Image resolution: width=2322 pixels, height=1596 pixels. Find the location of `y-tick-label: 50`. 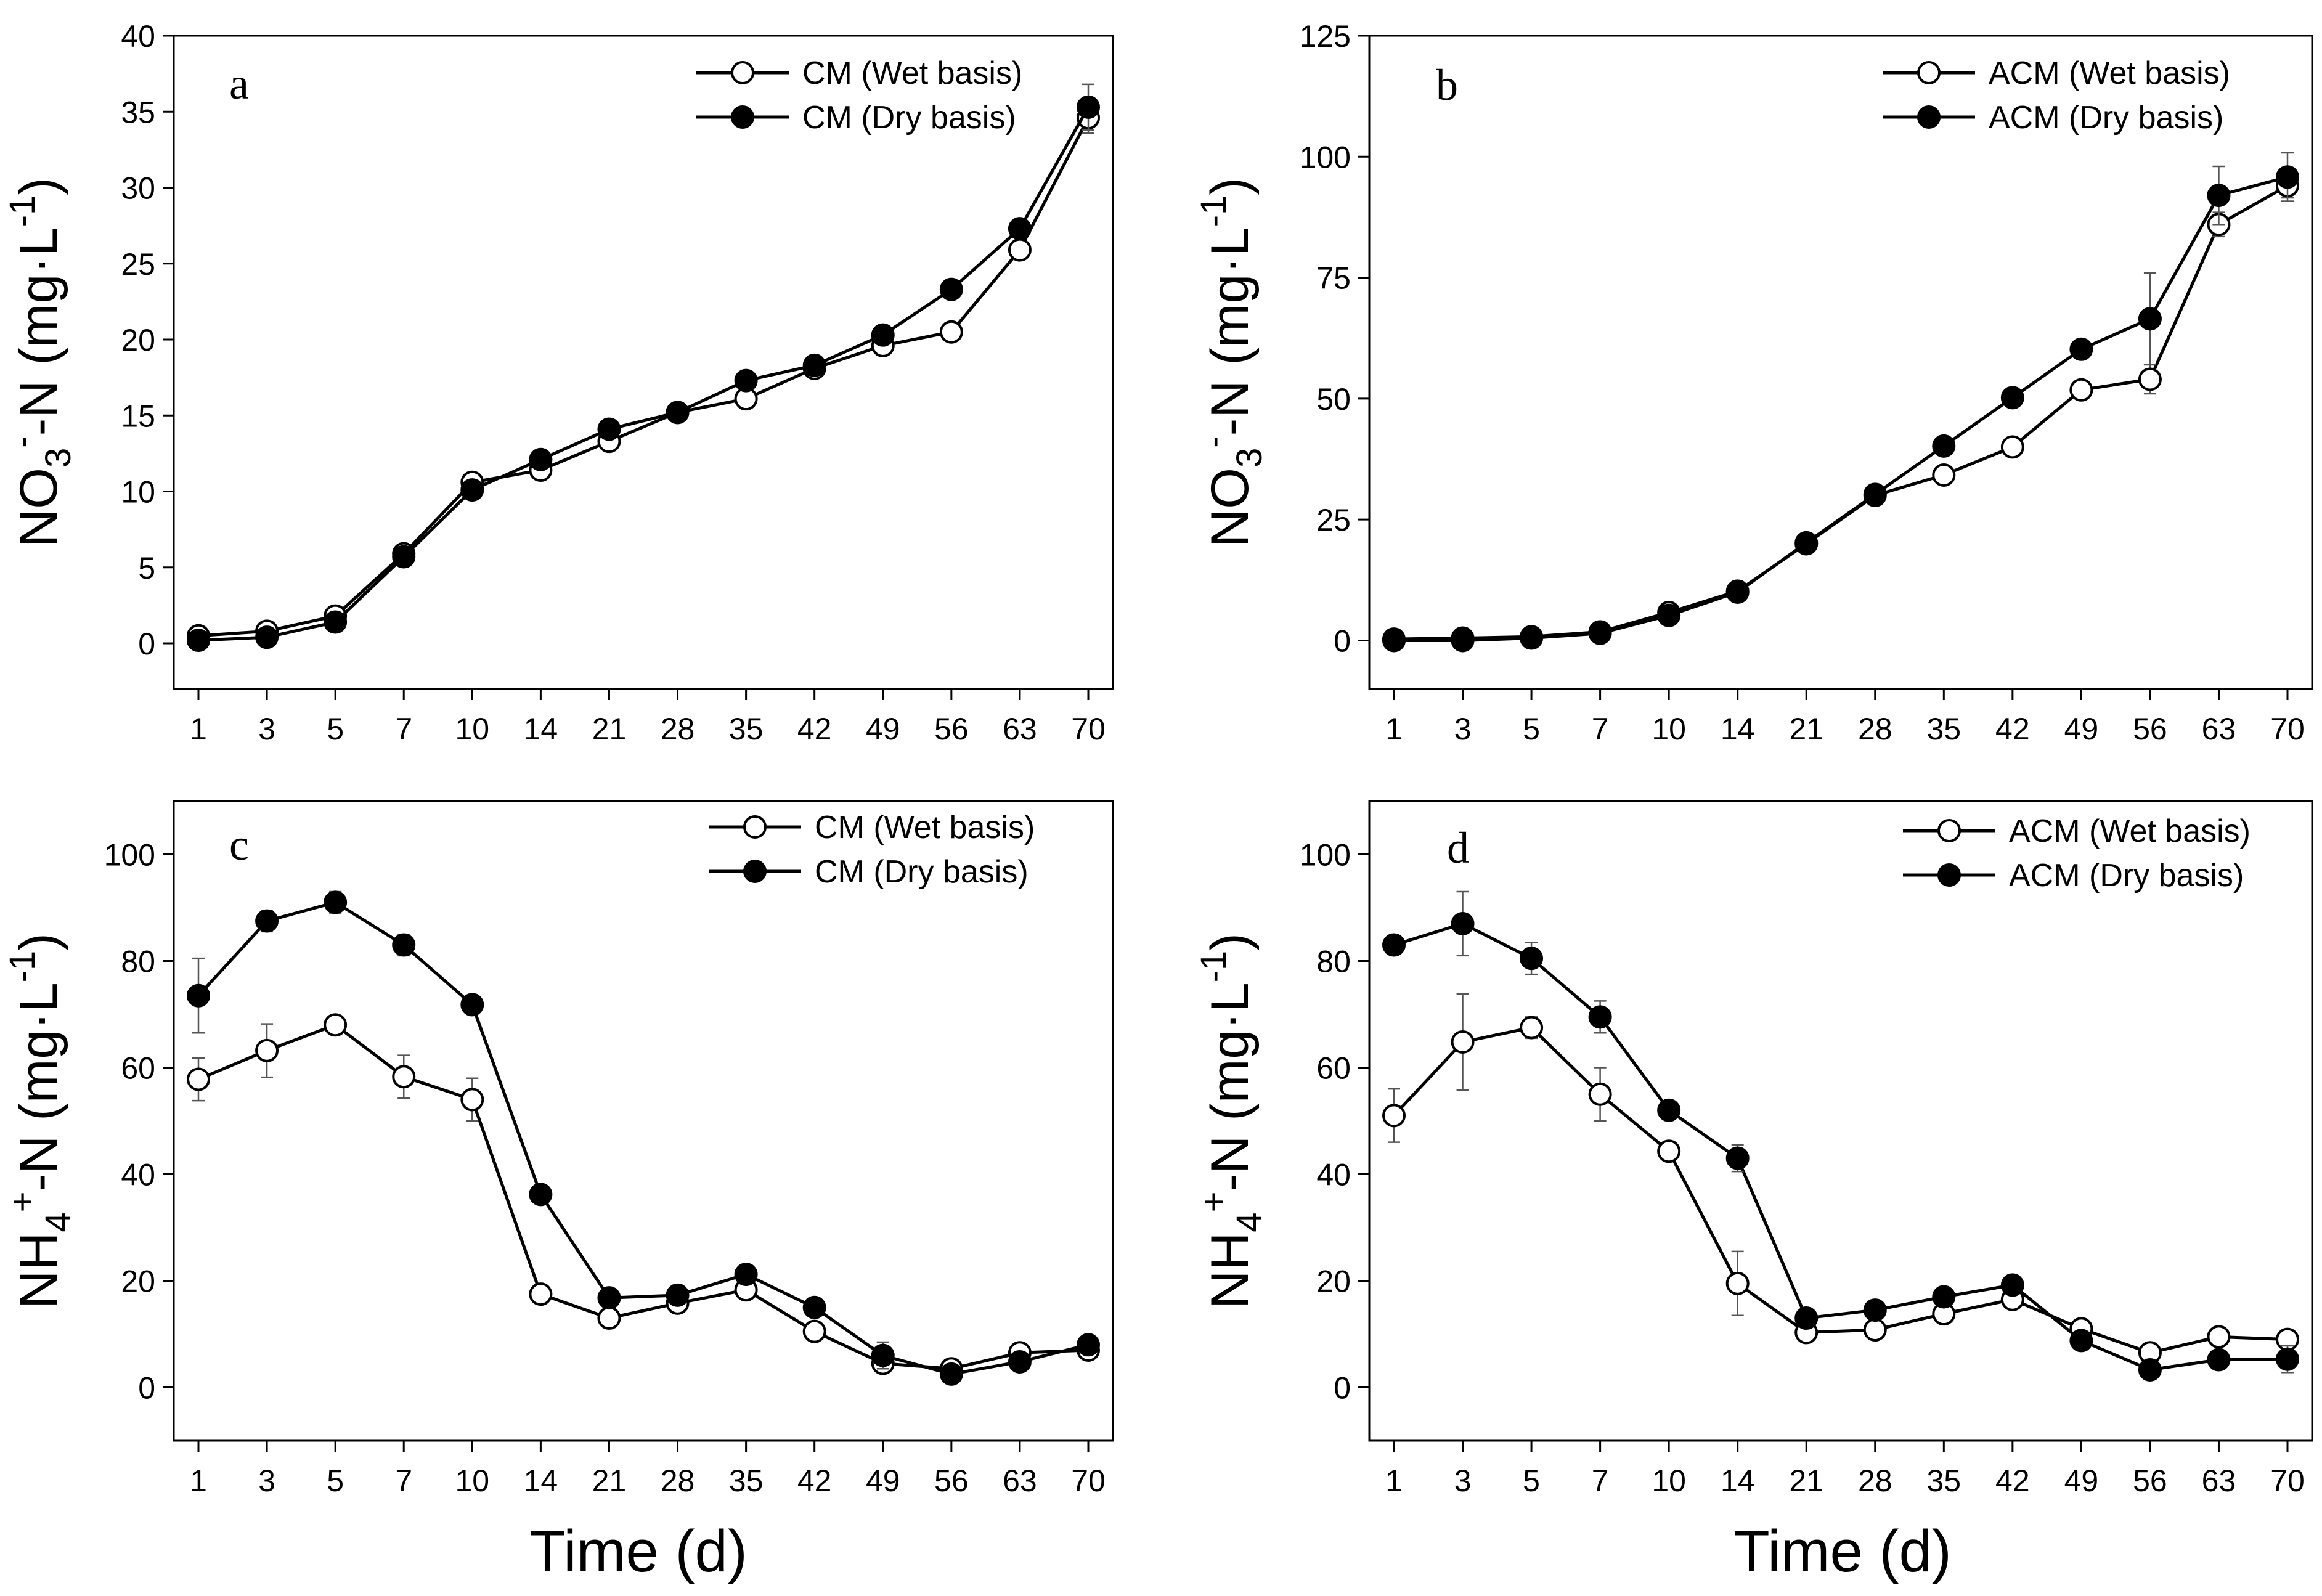

y-tick-label: 50 is located at coordinates (1333, 400).